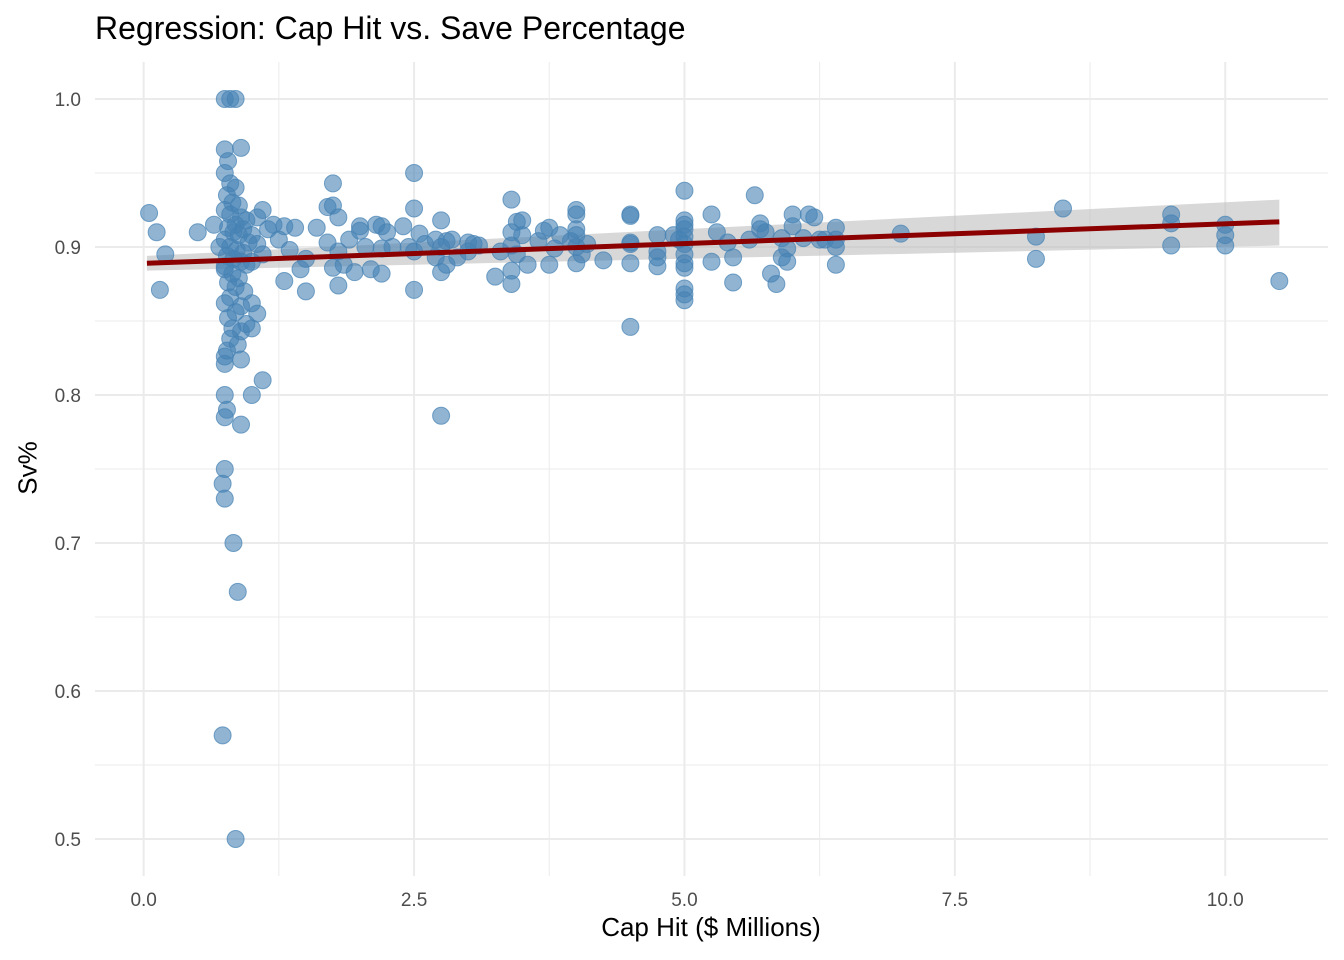 This screenshot has height=960, width=1344. I want to click on y-tick-label: 0.7, so click(68, 544).